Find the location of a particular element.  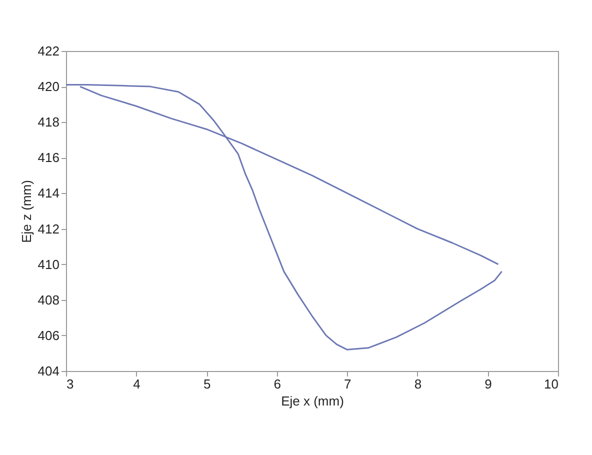

x-tick-label: 8 is located at coordinates (418, 384).